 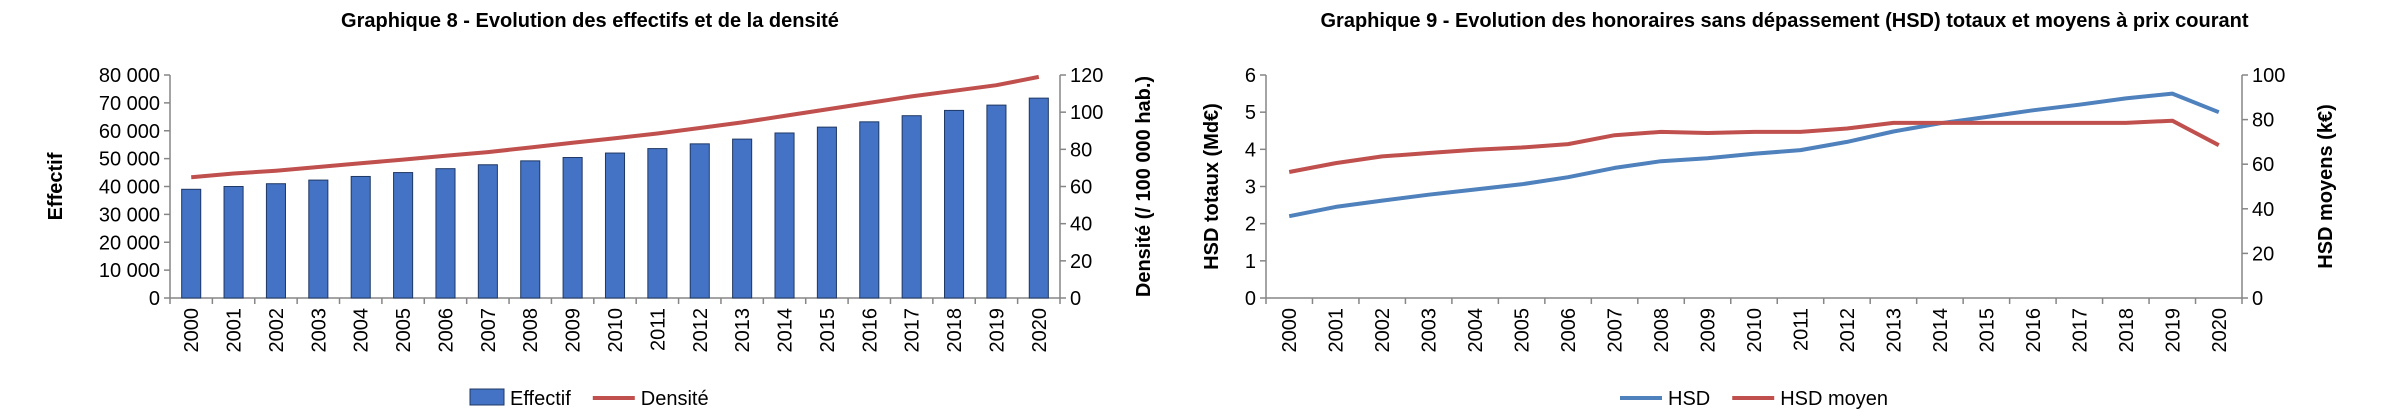 I want to click on line-hsd, so click(x=1754, y=155).